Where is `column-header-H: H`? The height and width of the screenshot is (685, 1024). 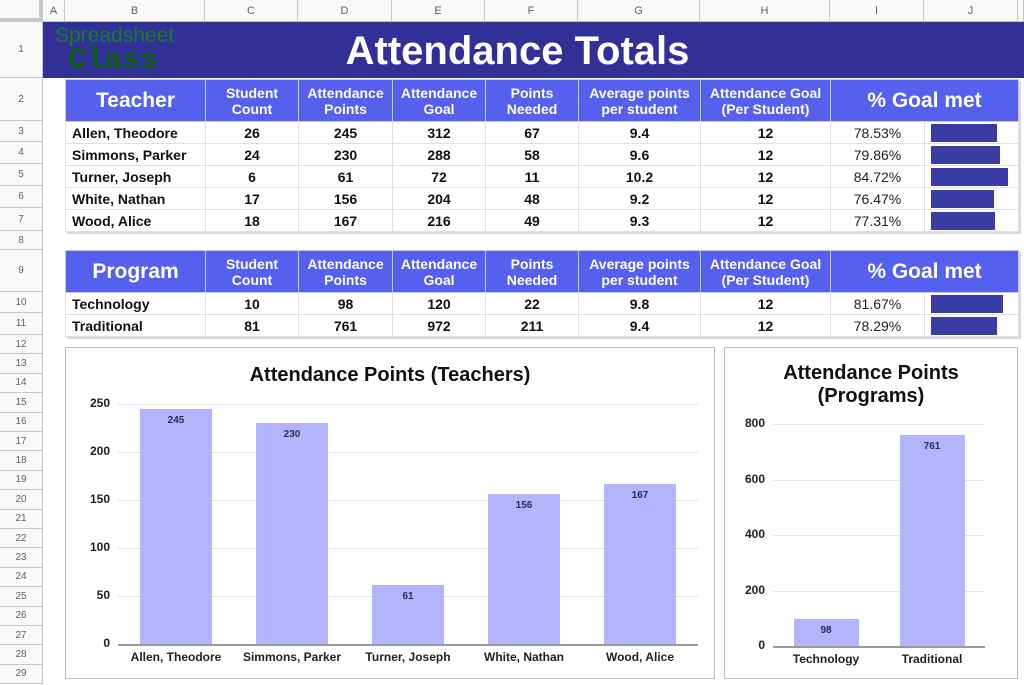
column-header-H: H is located at coordinates (765, 11).